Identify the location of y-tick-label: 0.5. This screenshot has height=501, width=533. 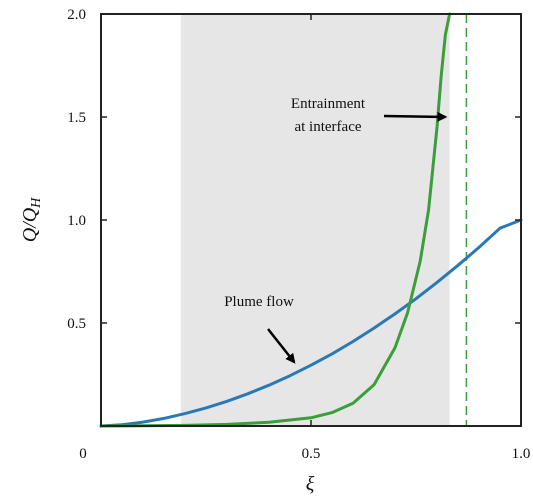
(76, 324).